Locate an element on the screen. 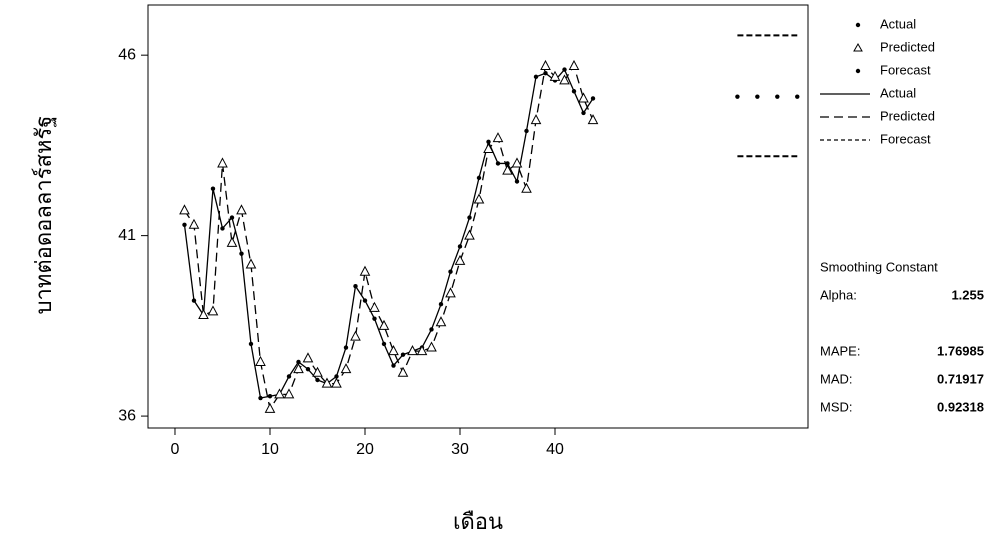 The image size is (989, 560). y-axis-label: บาทต่อดอลลาร์สหรัฐ is located at coordinates (44, 215).